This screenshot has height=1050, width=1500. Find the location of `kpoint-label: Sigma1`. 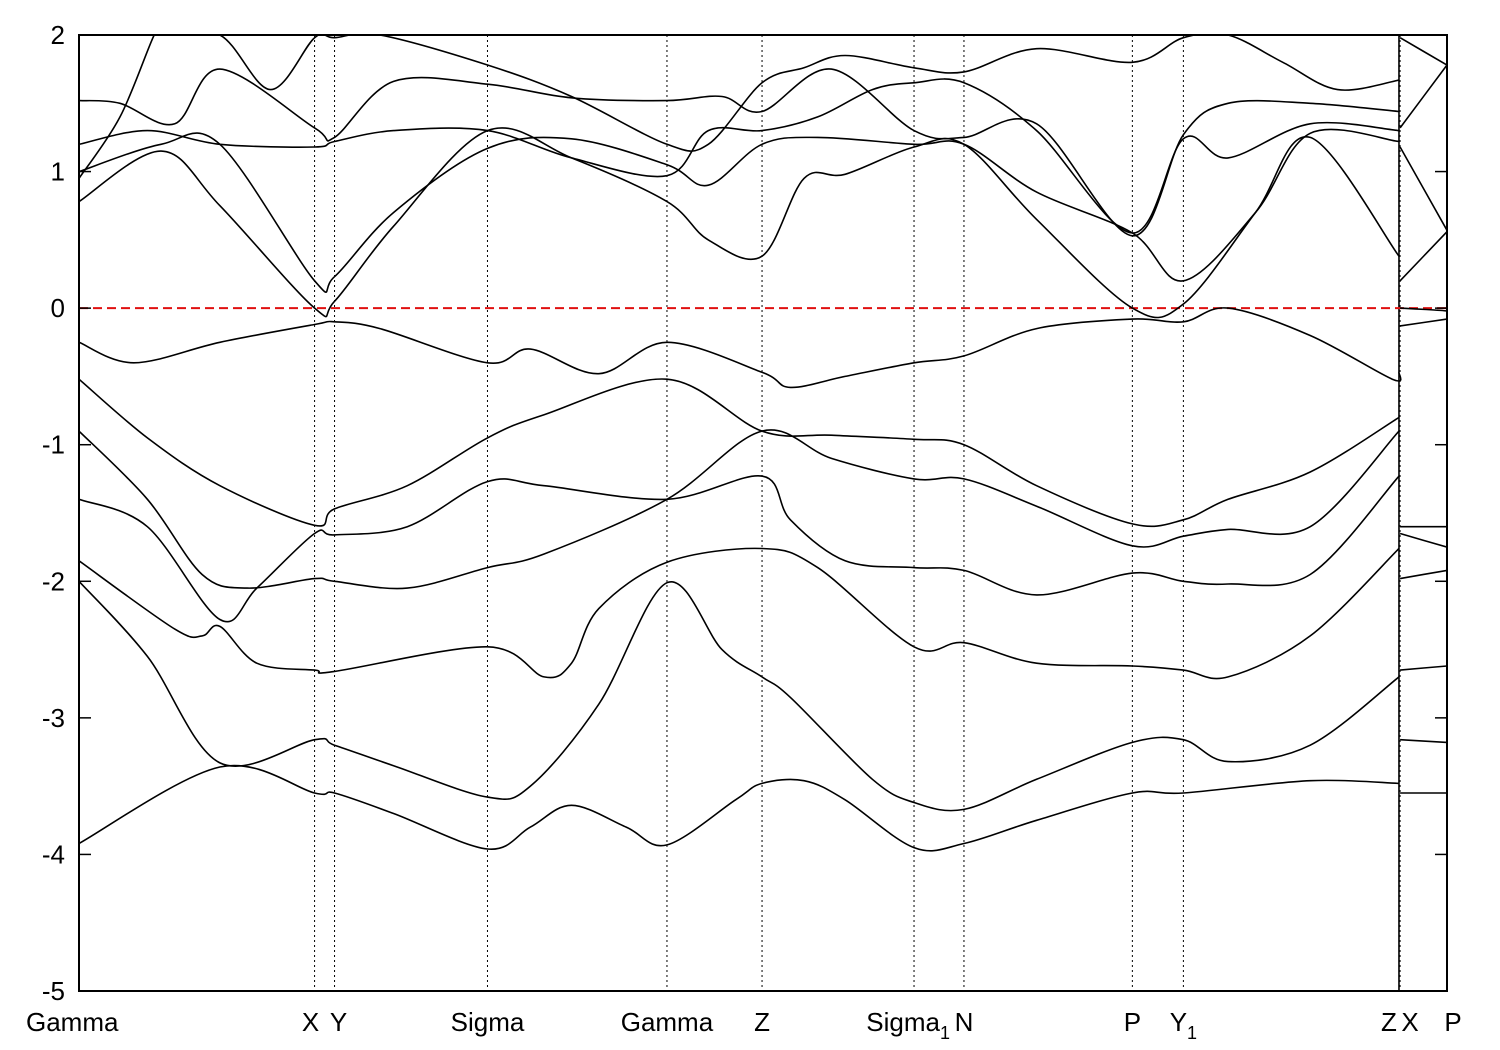

kpoint-label: Sigma1 is located at coordinates (908, 1025).